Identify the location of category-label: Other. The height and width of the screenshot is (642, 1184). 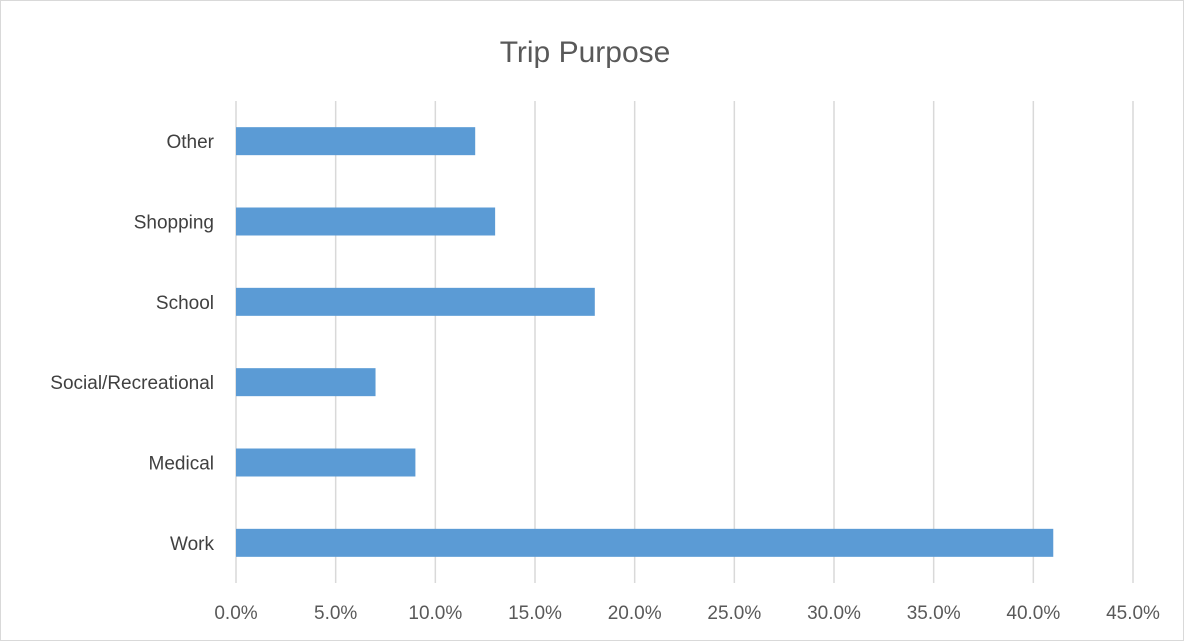
(190, 142).